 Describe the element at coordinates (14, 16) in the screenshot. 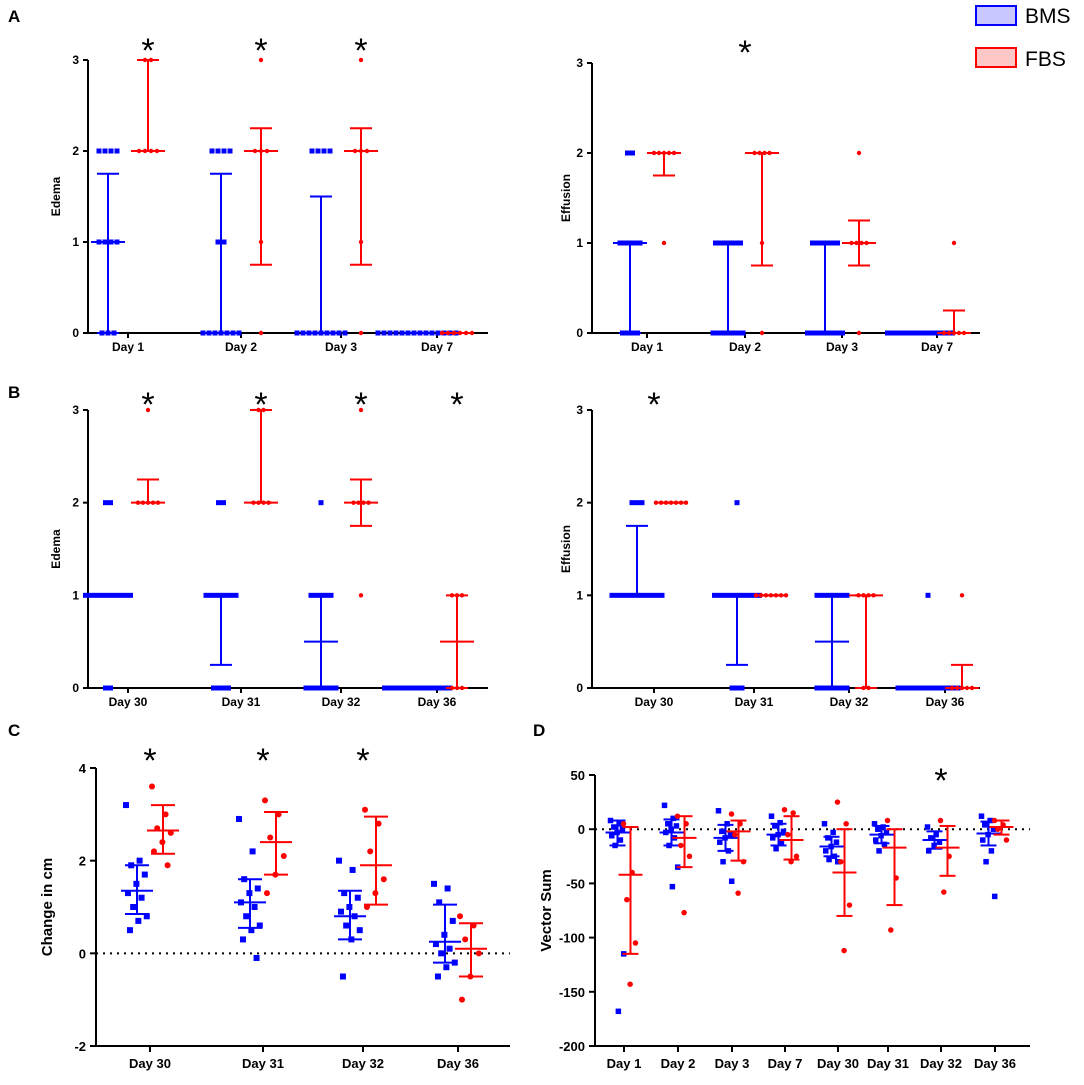

I see `panel-letter-a: A` at that location.